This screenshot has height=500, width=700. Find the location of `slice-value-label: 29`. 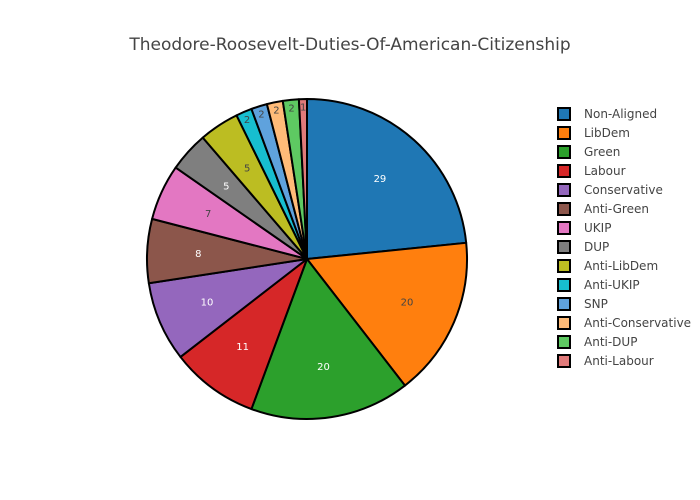

slice-value-label: 29 is located at coordinates (380, 179).